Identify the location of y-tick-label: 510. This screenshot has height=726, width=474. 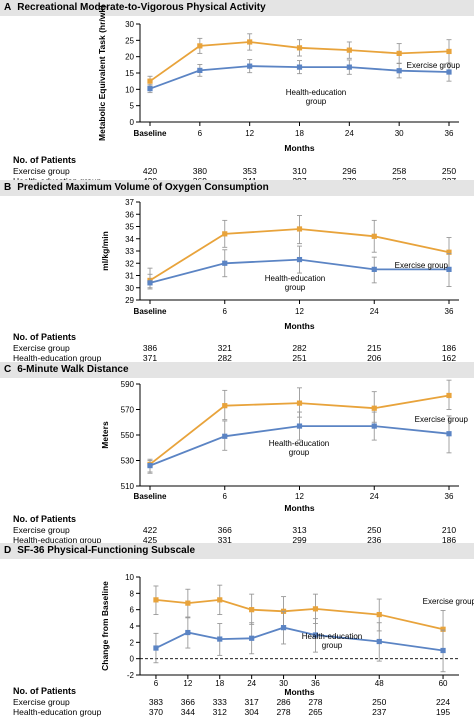
(128, 486).